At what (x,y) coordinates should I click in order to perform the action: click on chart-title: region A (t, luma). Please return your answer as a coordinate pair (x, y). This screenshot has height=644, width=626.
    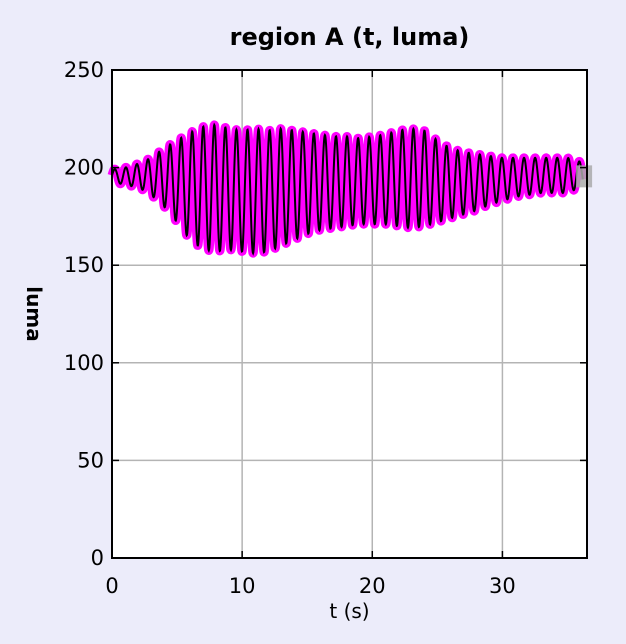
    Looking at the image, I should click on (350, 37).